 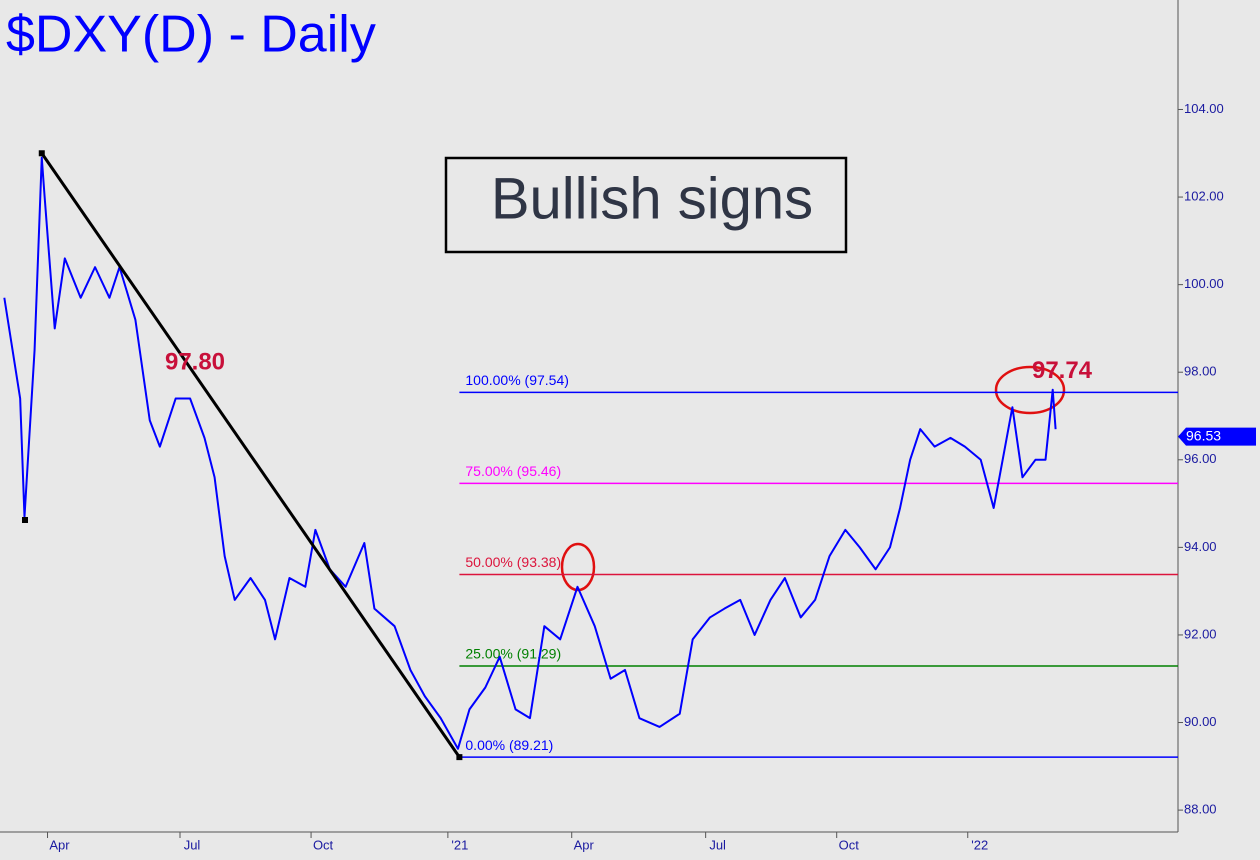 I want to click on y-tick-label: 96.00, so click(x=1200, y=458).